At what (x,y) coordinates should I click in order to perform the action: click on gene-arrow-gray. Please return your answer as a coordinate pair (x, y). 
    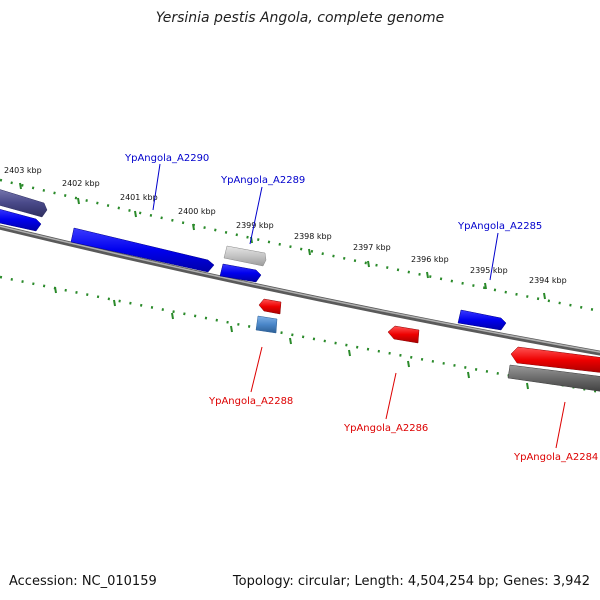
    Looking at the image, I should click on (553, 378).